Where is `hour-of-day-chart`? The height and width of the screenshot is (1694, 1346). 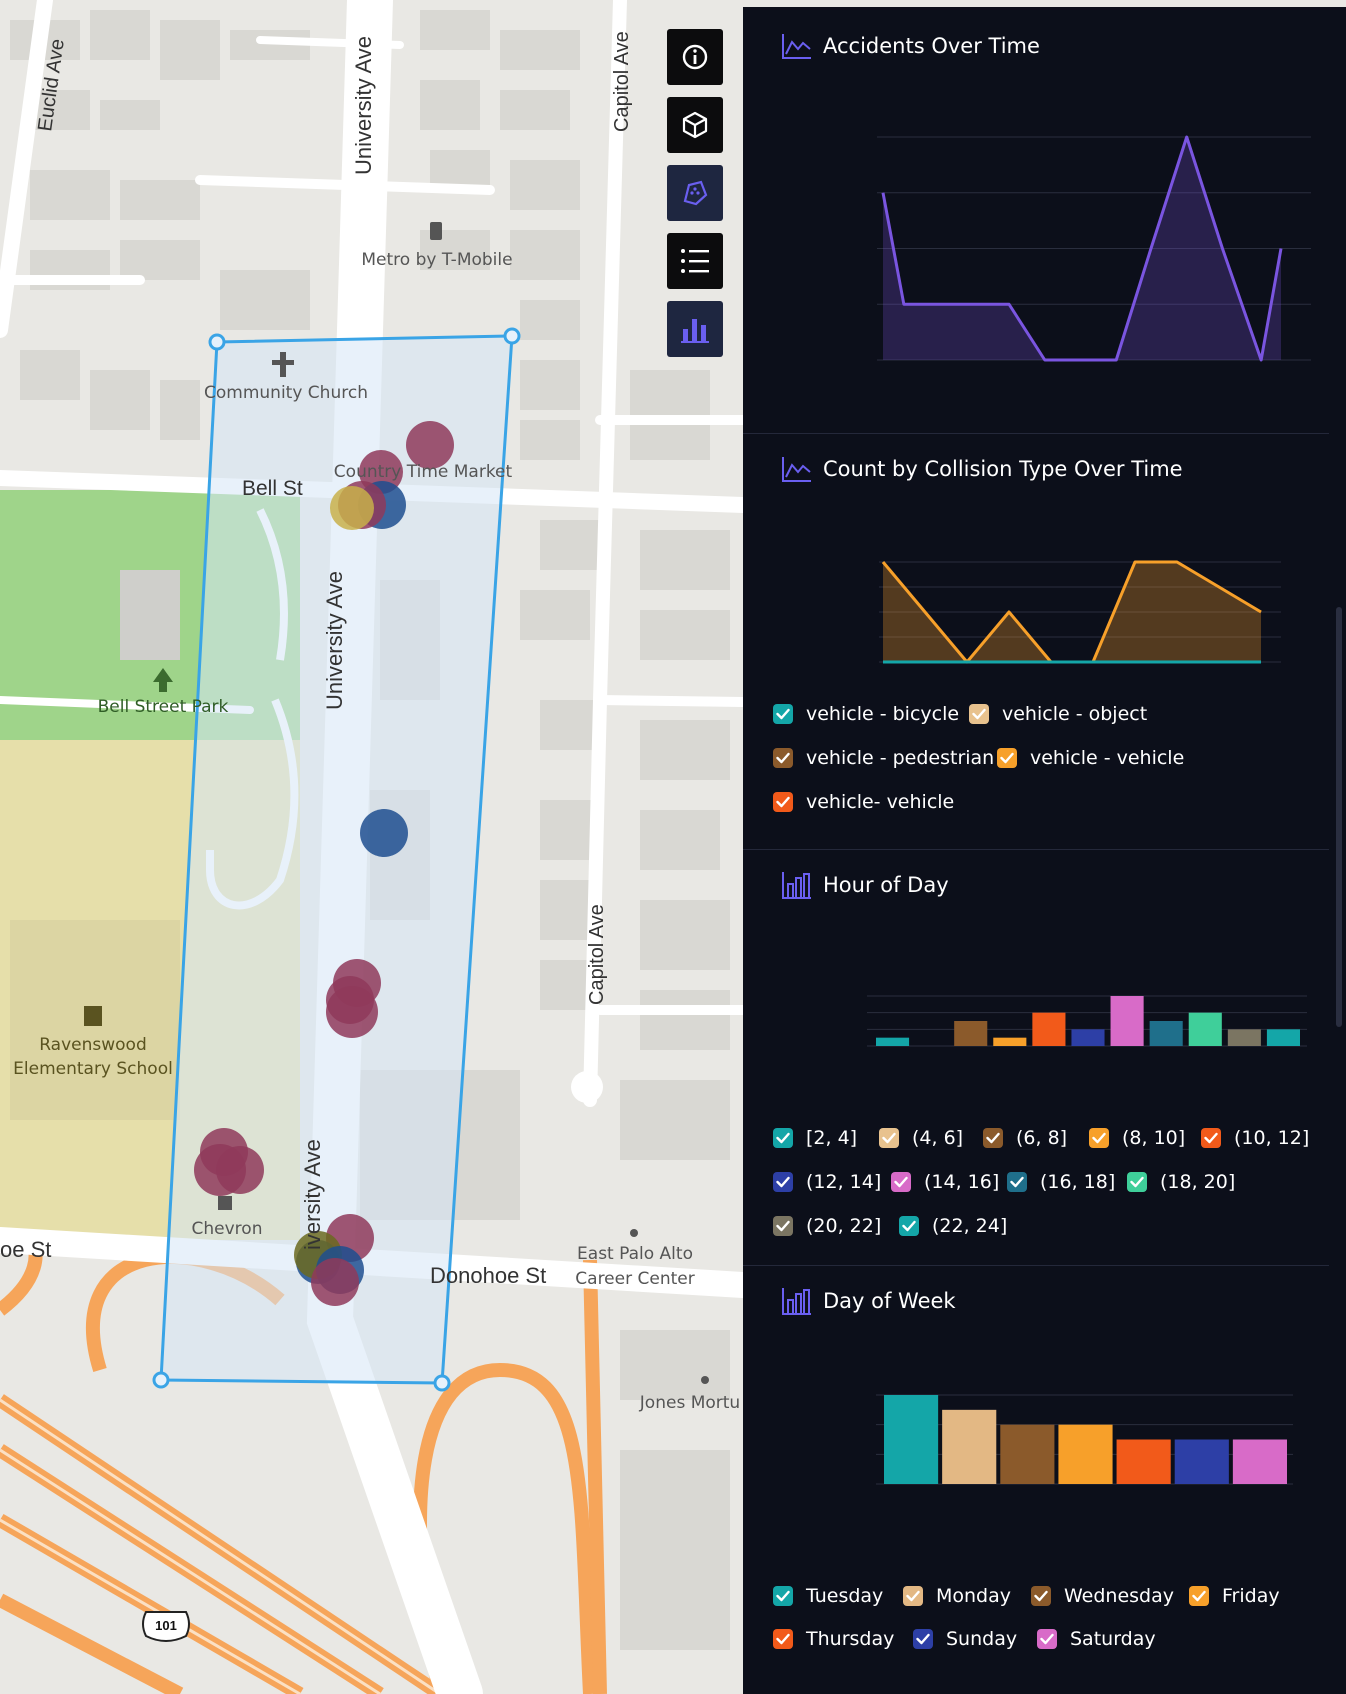
hour-of-day-chart is located at coordinates (1036, 1034).